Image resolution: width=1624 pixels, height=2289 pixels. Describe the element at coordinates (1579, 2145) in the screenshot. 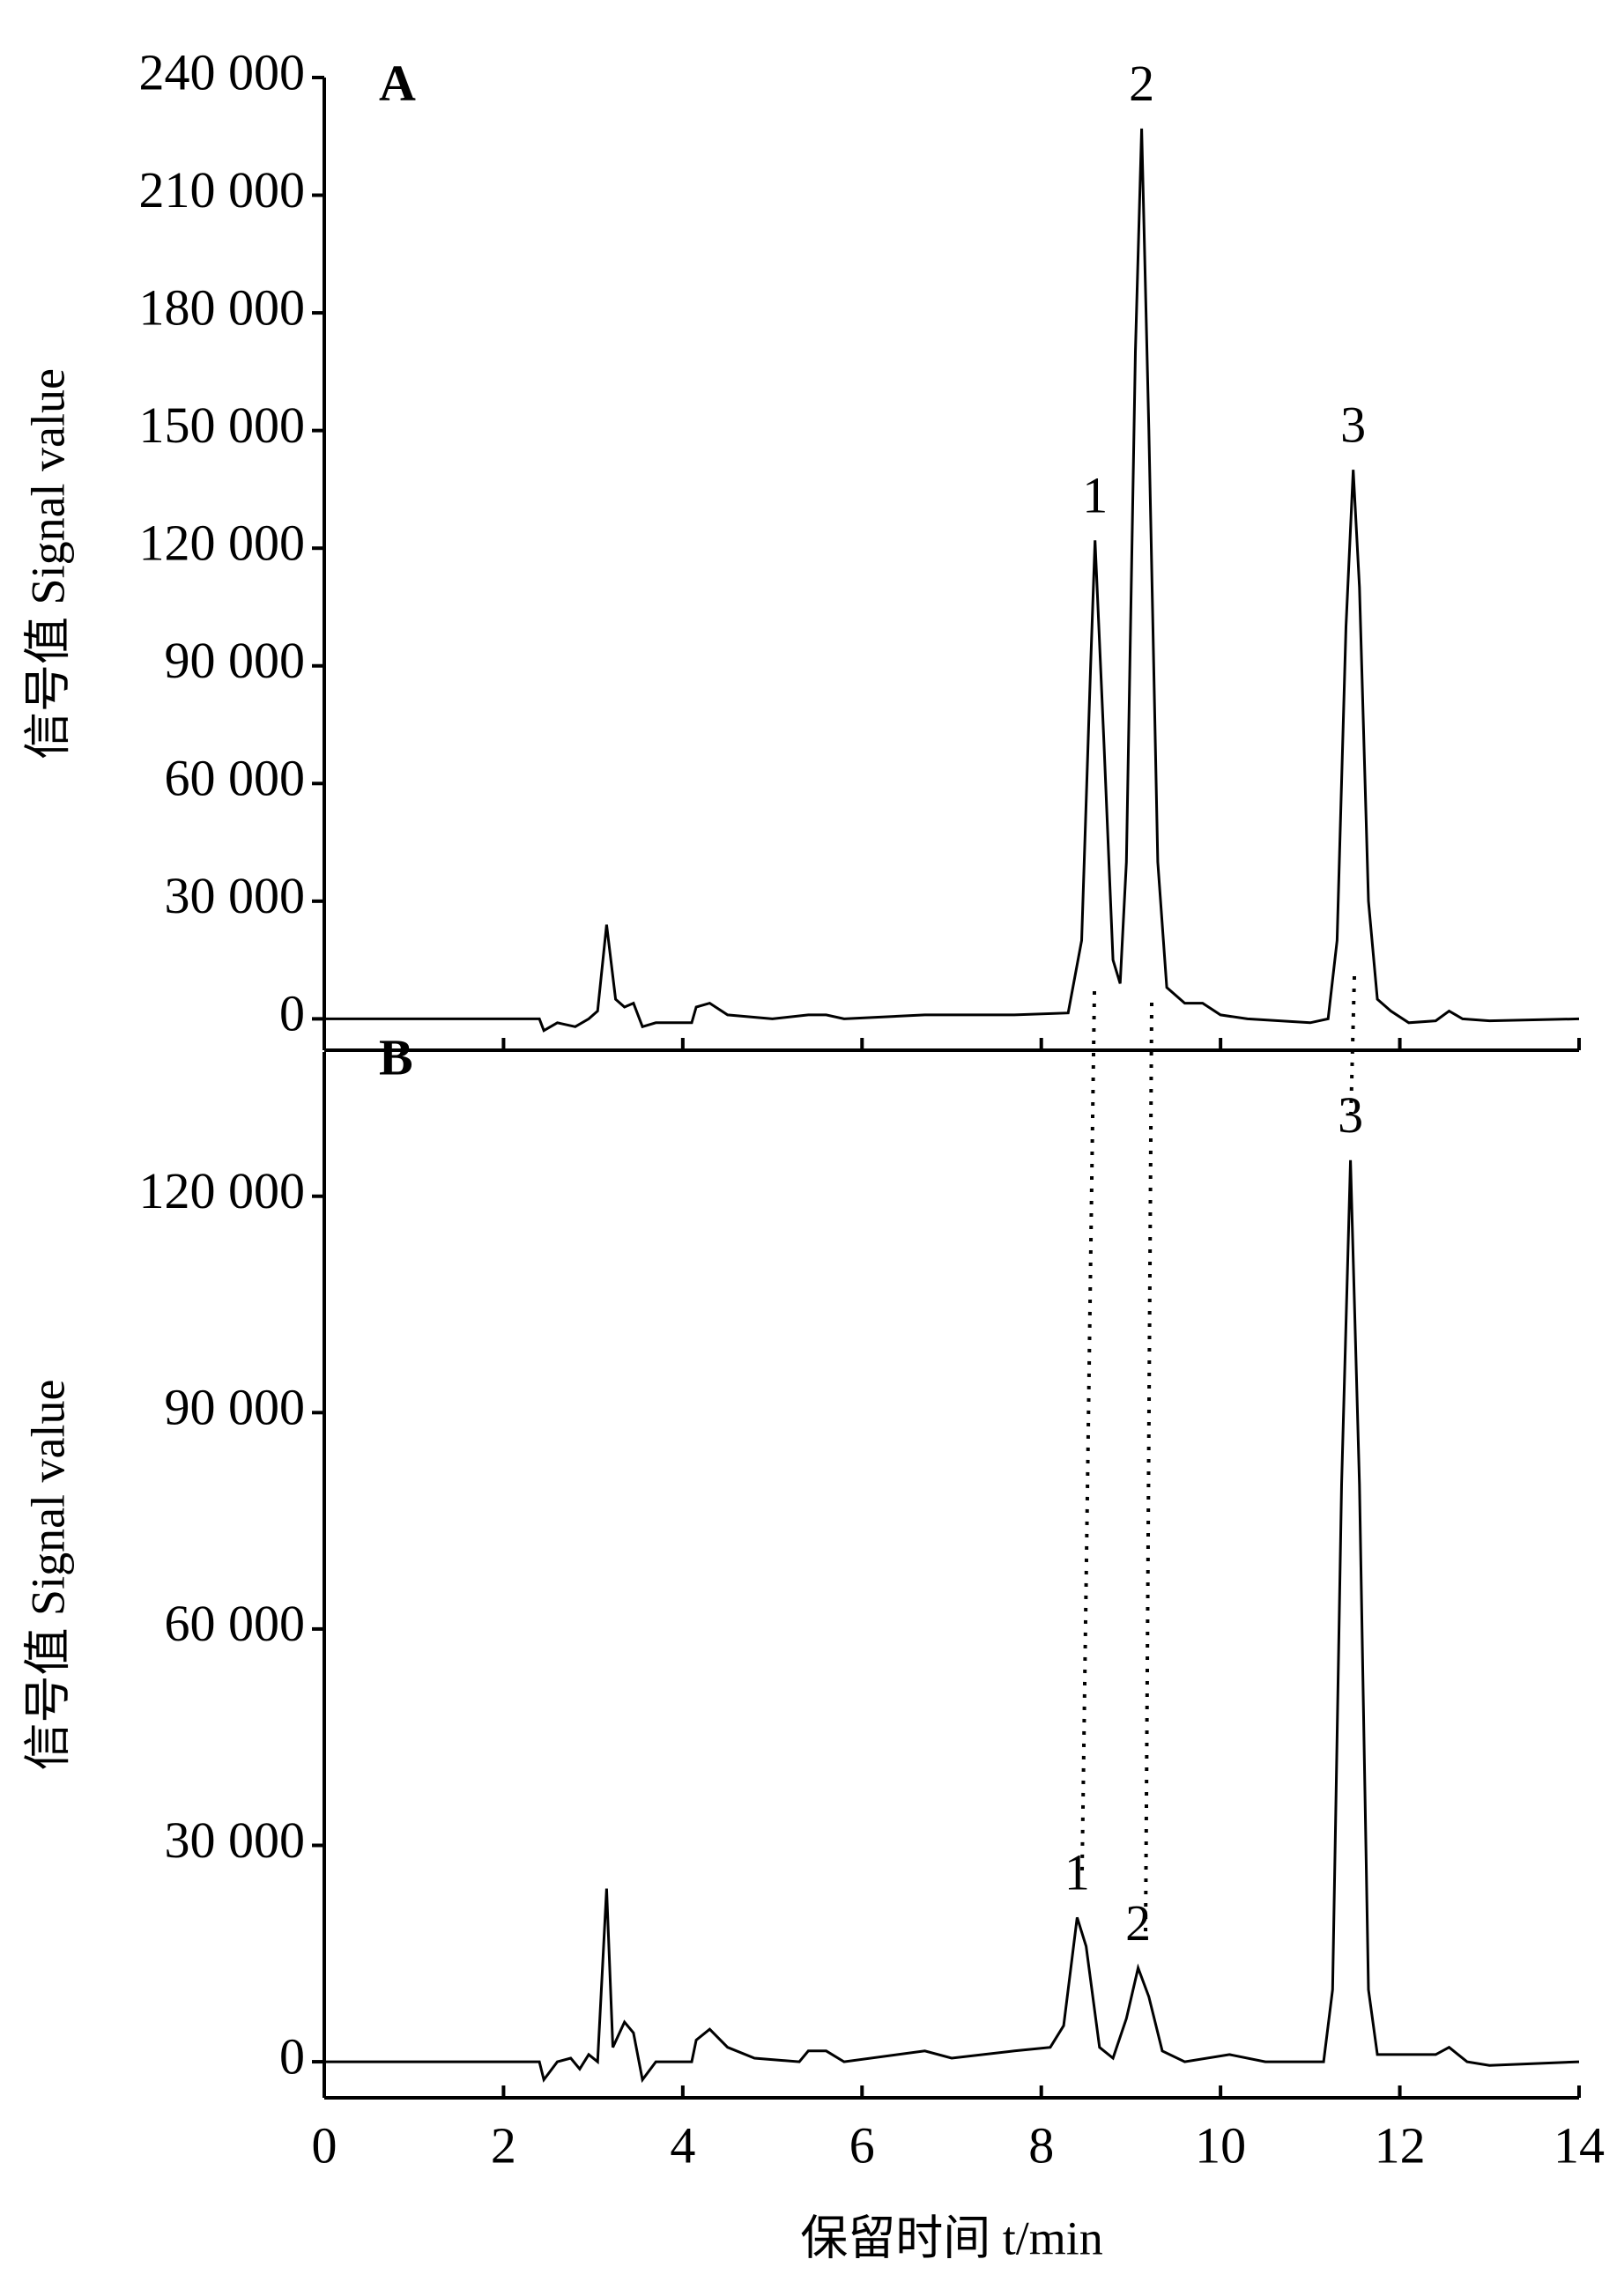

I see `x-tick-label: 14` at that location.